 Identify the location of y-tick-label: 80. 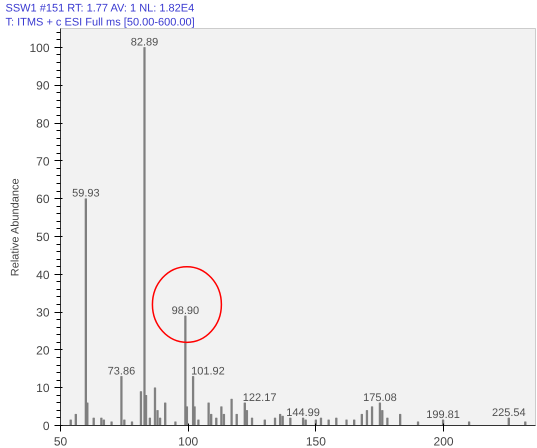
(43, 123).